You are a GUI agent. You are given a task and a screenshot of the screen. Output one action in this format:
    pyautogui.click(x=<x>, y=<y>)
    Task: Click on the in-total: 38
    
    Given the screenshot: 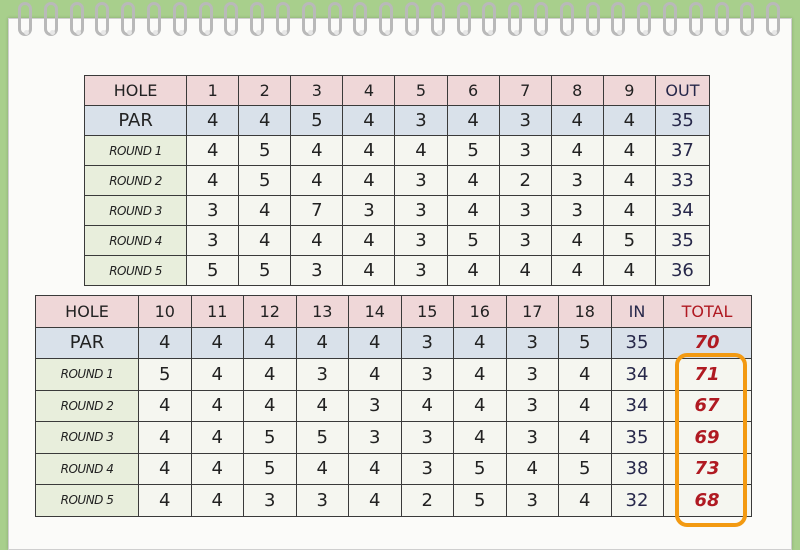 What is the action you would take?
    pyautogui.click(x=637, y=468)
    